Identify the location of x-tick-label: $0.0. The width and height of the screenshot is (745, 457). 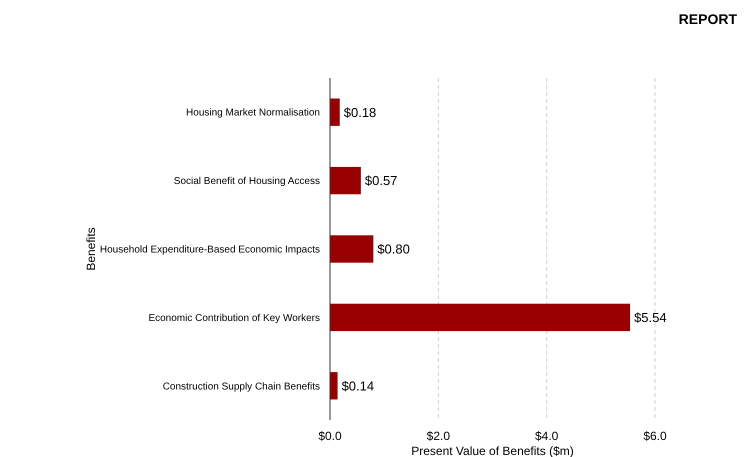
(330, 436).